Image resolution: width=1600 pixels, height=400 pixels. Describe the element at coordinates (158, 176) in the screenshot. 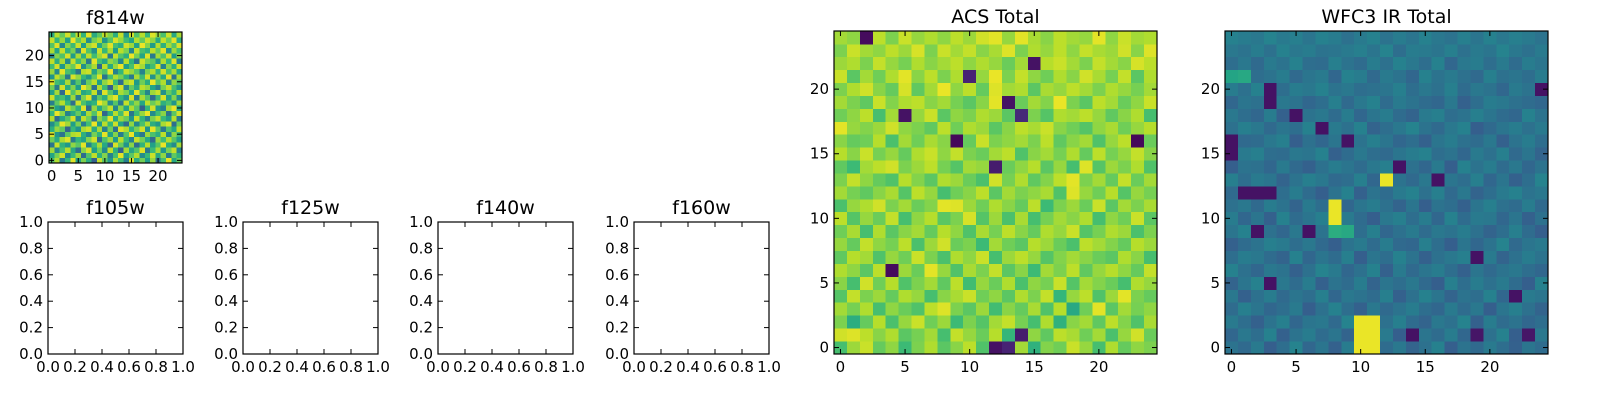

I see `x-tick-label: 20` at that location.